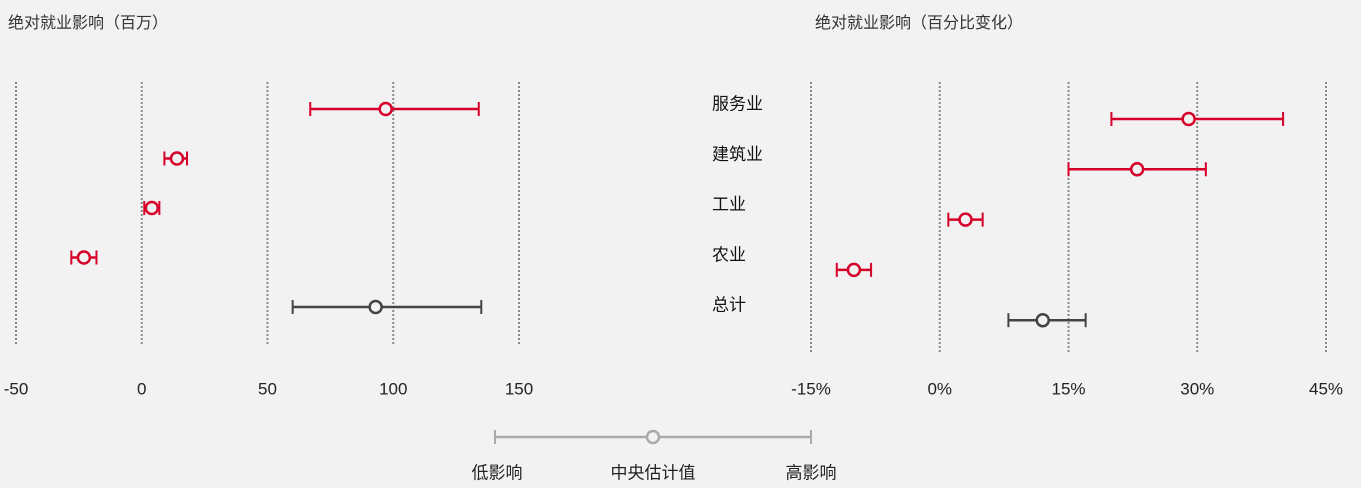 The height and width of the screenshot is (488, 1361). What do you see at coordinates (729, 254) in the screenshot?
I see `category-label: 农业` at bounding box center [729, 254].